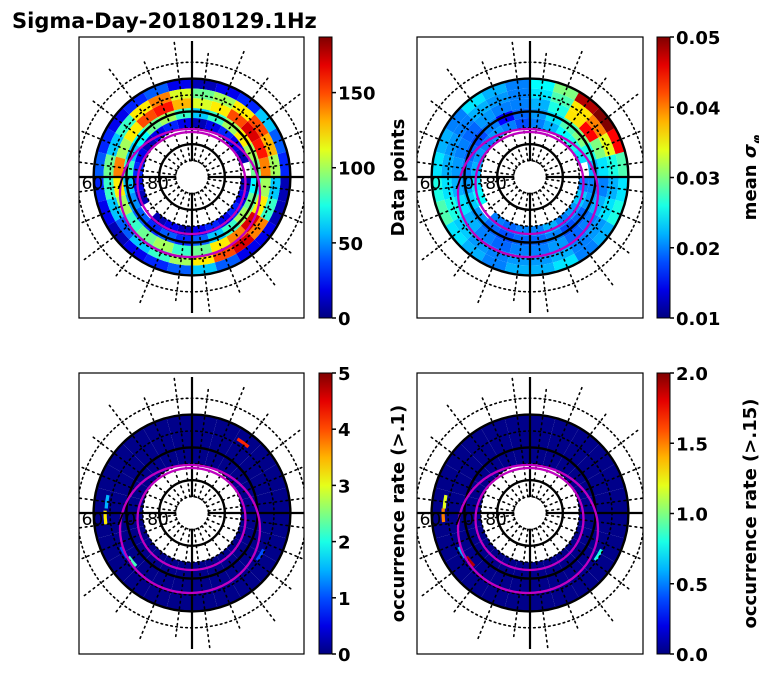 The width and height of the screenshot is (759, 674). Describe the element at coordinates (463, 520) in the screenshot. I see `lat-label: 70` at that location.